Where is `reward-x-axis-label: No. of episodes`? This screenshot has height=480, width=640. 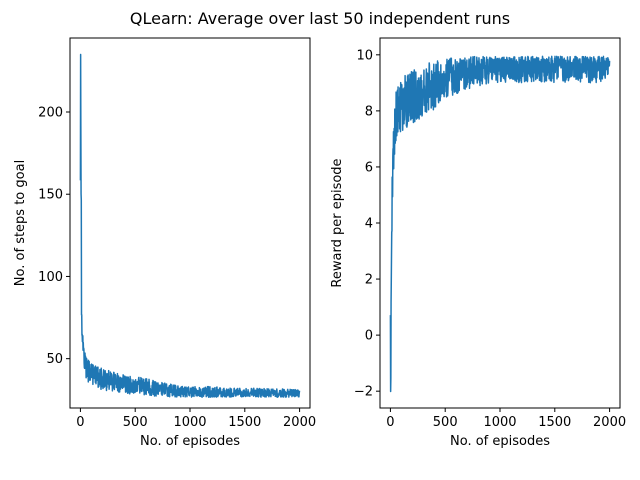 reward-x-axis-label: No. of episodes is located at coordinates (500, 441).